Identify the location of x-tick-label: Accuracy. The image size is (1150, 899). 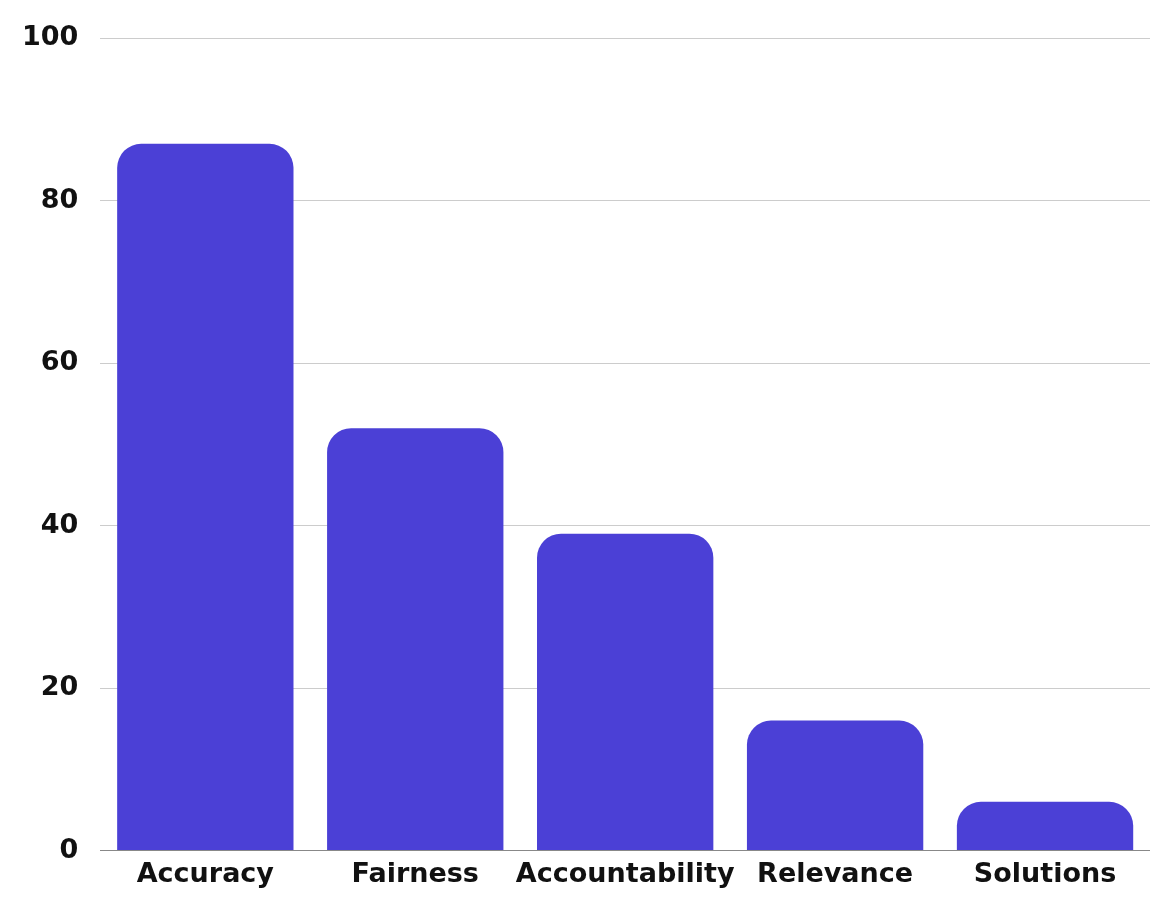
(205, 872).